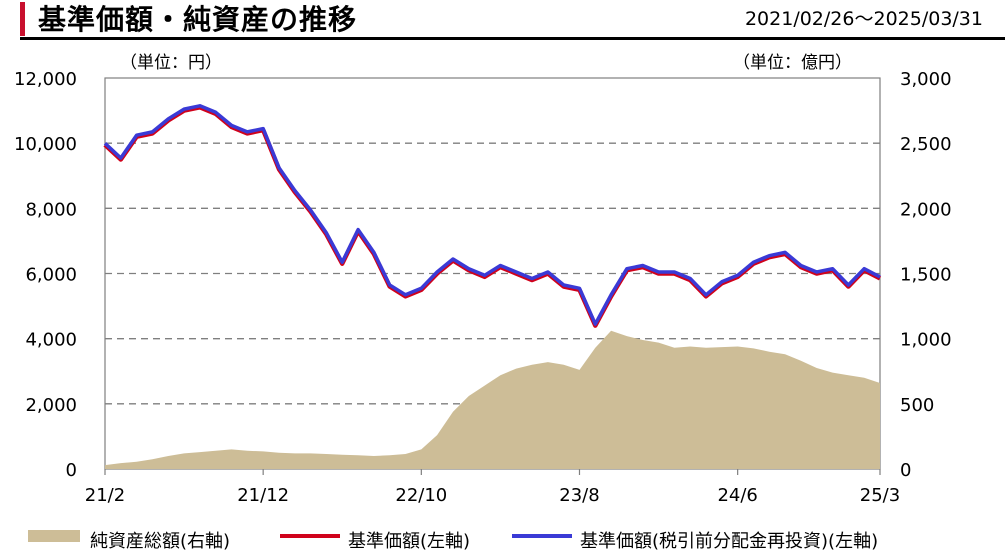 The image size is (1005, 553). Describe the element at coordinates (926, 340) in the screenshot. I see `right-y-tick-label: 1,000` at that location.